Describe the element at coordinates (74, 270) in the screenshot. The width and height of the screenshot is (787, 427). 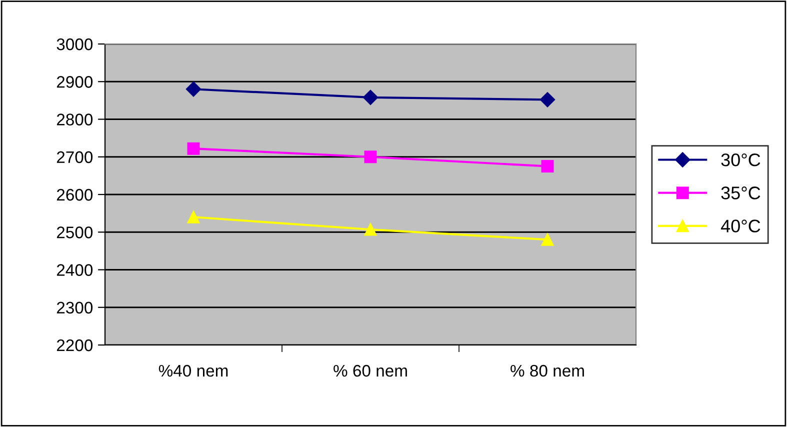
I see `y-tick-label: 2400` at that location.